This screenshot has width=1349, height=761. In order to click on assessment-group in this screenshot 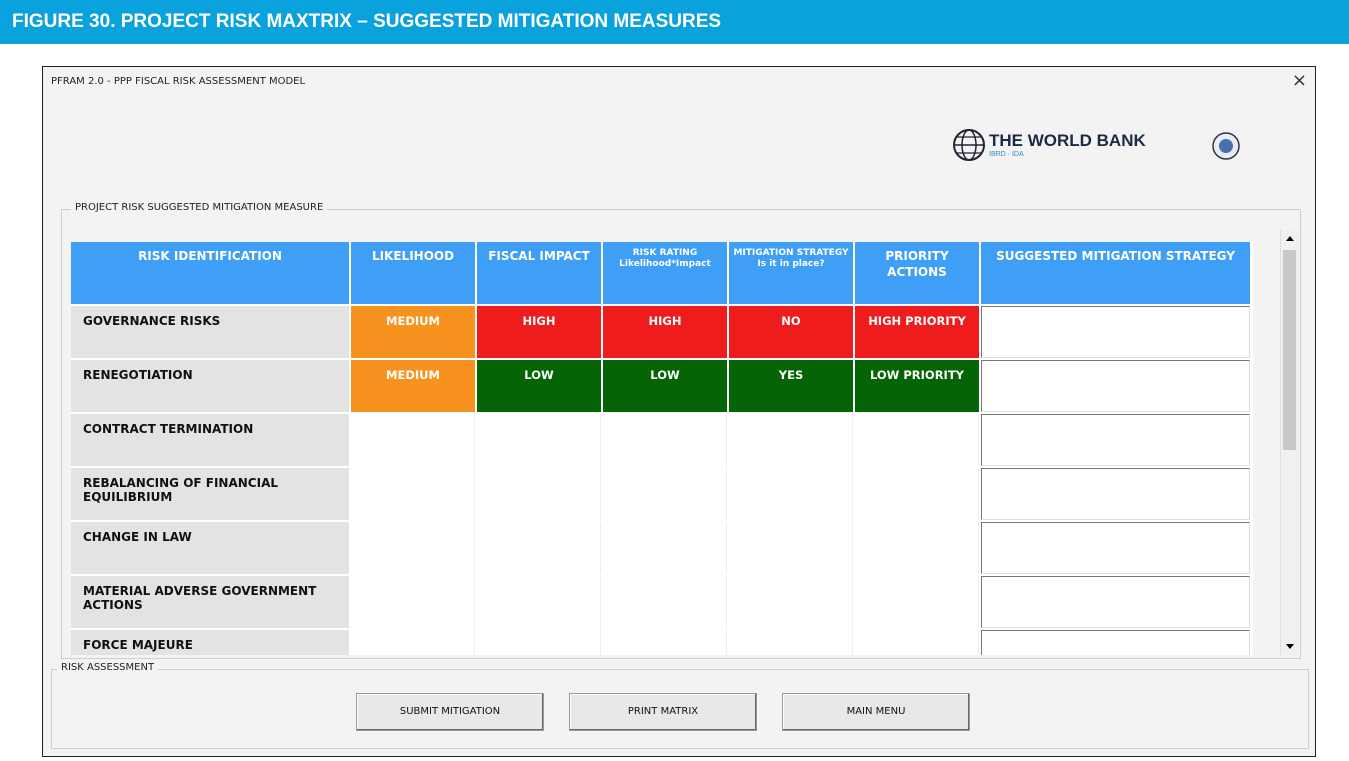, I will do `click(680, 709)`.